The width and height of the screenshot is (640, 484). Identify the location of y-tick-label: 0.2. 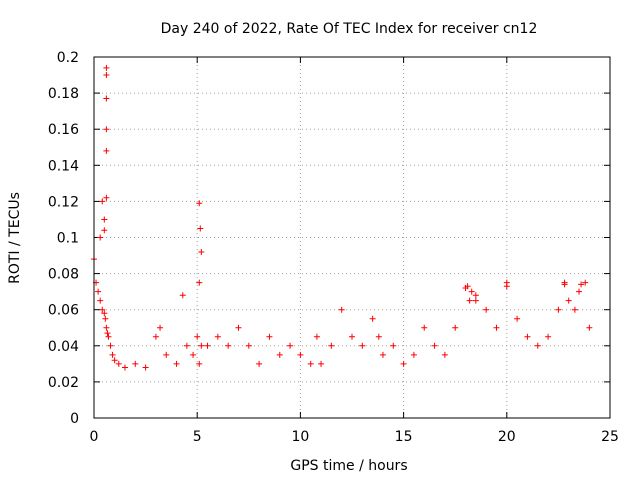
(68, 58).